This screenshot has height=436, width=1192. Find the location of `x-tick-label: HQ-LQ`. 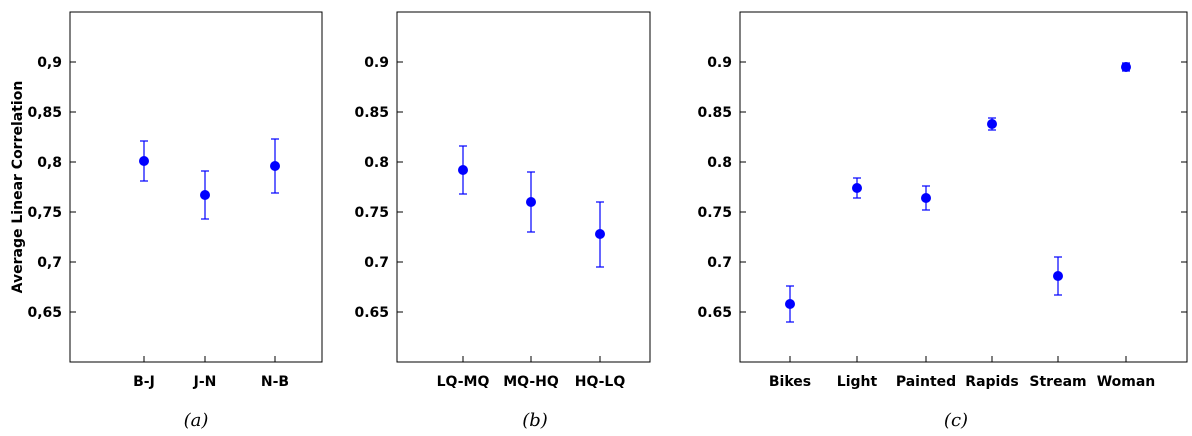

x-tick-label: HQ-LQ is located at coordinates (600, 382).